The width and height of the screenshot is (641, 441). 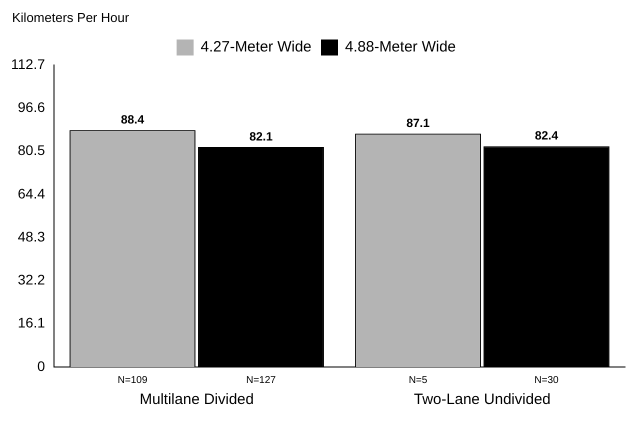 I want to click on y-axis-title: Kilometers Per Hour, so click(x=71, y=18).